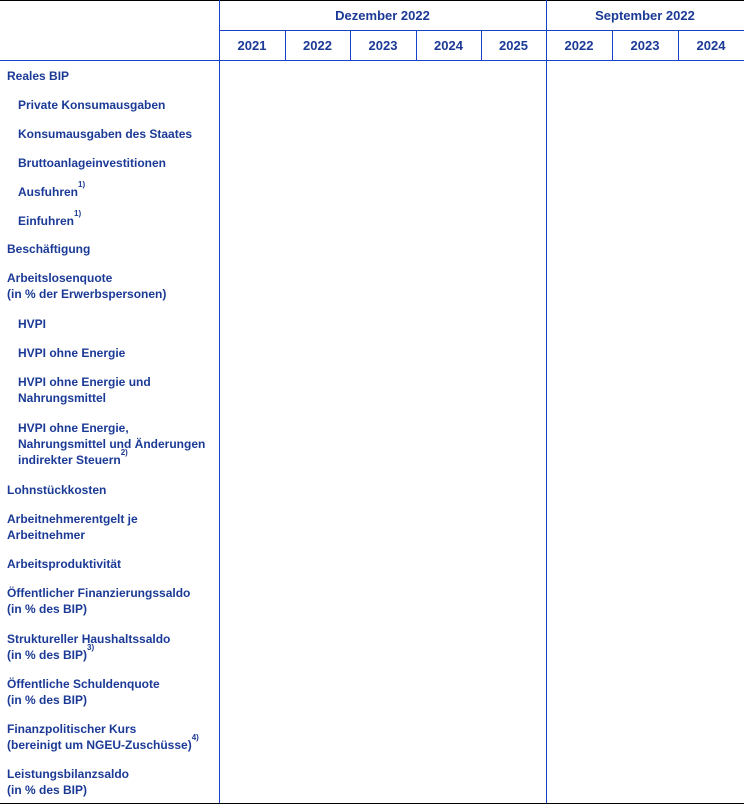  Describe the element at coordinates (89, 639) in the screenshot. I see `row-label-line: Struktureller Haushaltssaldo` at that location.